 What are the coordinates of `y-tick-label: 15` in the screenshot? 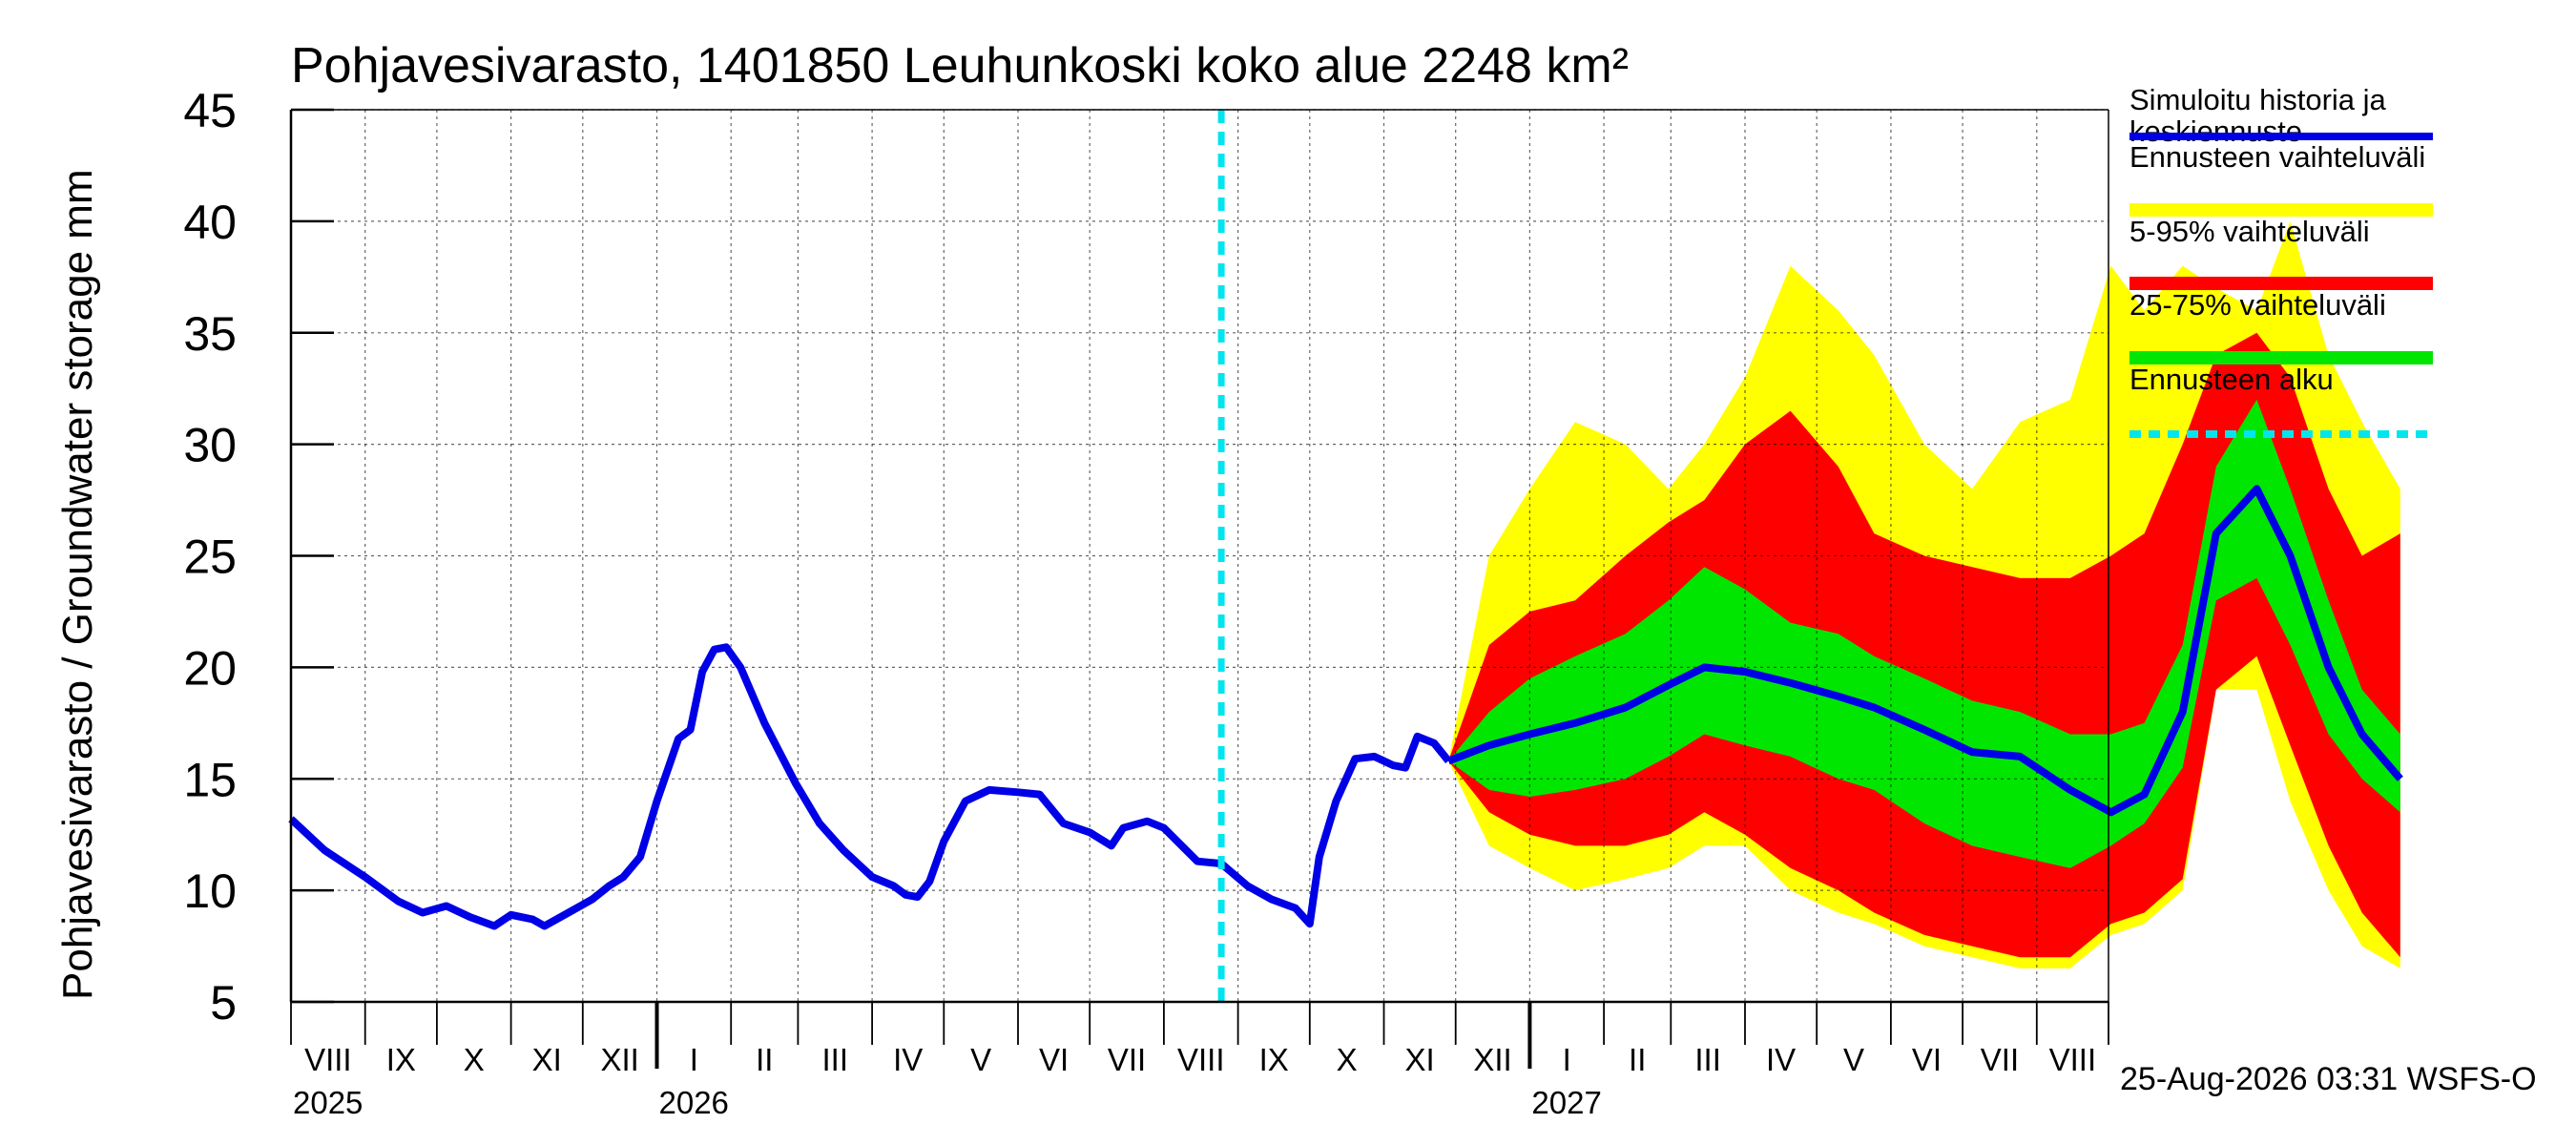 It's located at (210, 780).